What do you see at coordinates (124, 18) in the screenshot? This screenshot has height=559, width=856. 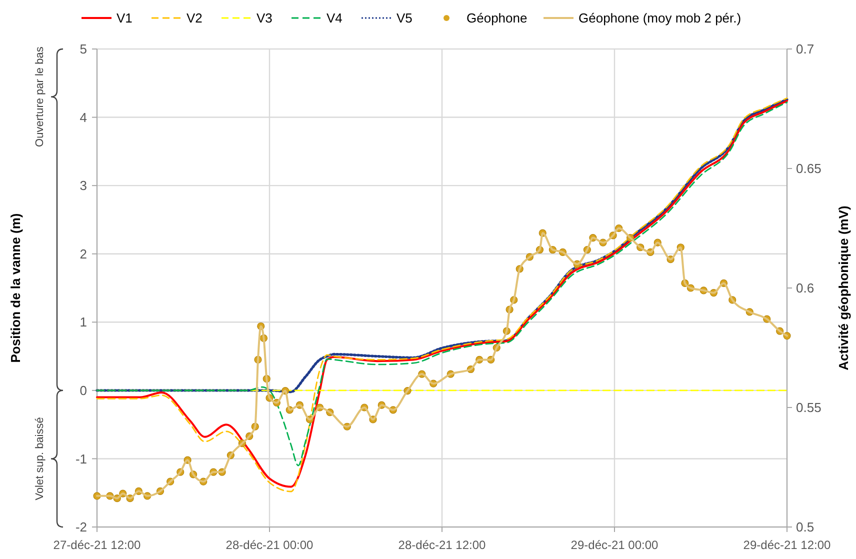 I see `legend-label: V1` at bounding box center [124, 18].